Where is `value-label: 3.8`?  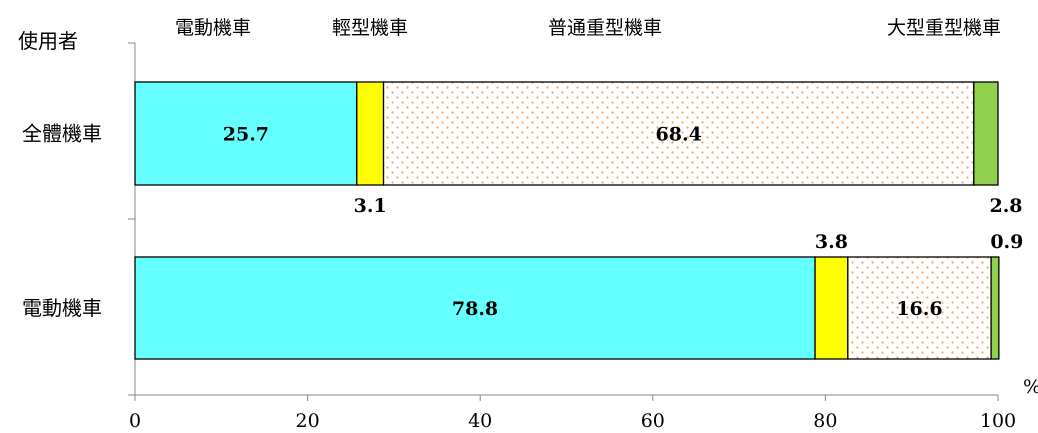
value-label: 3.8 is located at coordinates (831, 242).